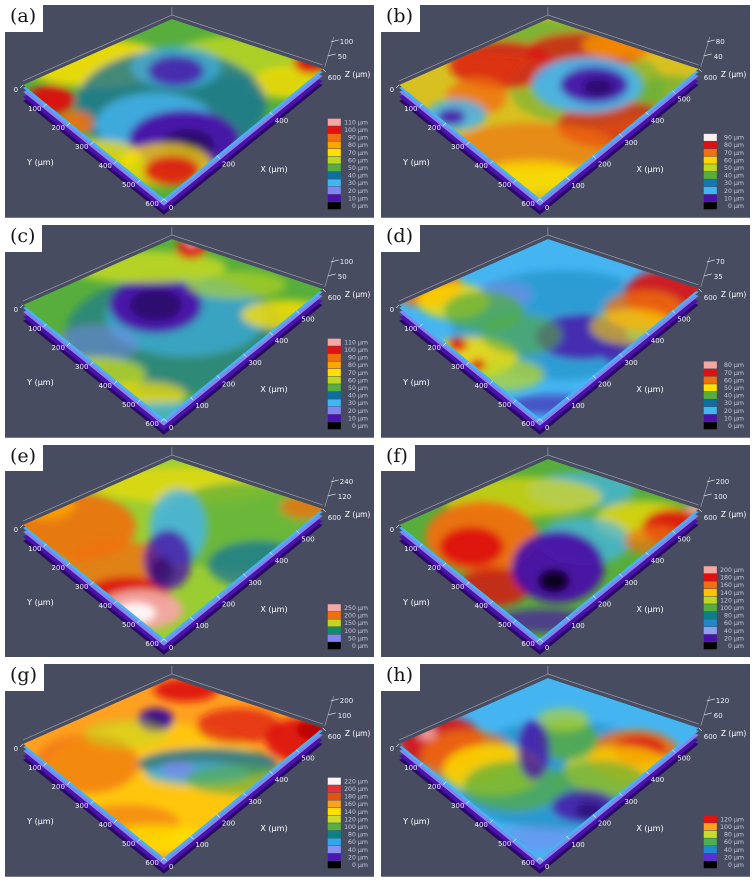 This screenshot has height=882, width=755. What do you see at coordinates (457, 805) in the screenshot?
I see `y-tick-label: 300` at bounding box center [457, 805].